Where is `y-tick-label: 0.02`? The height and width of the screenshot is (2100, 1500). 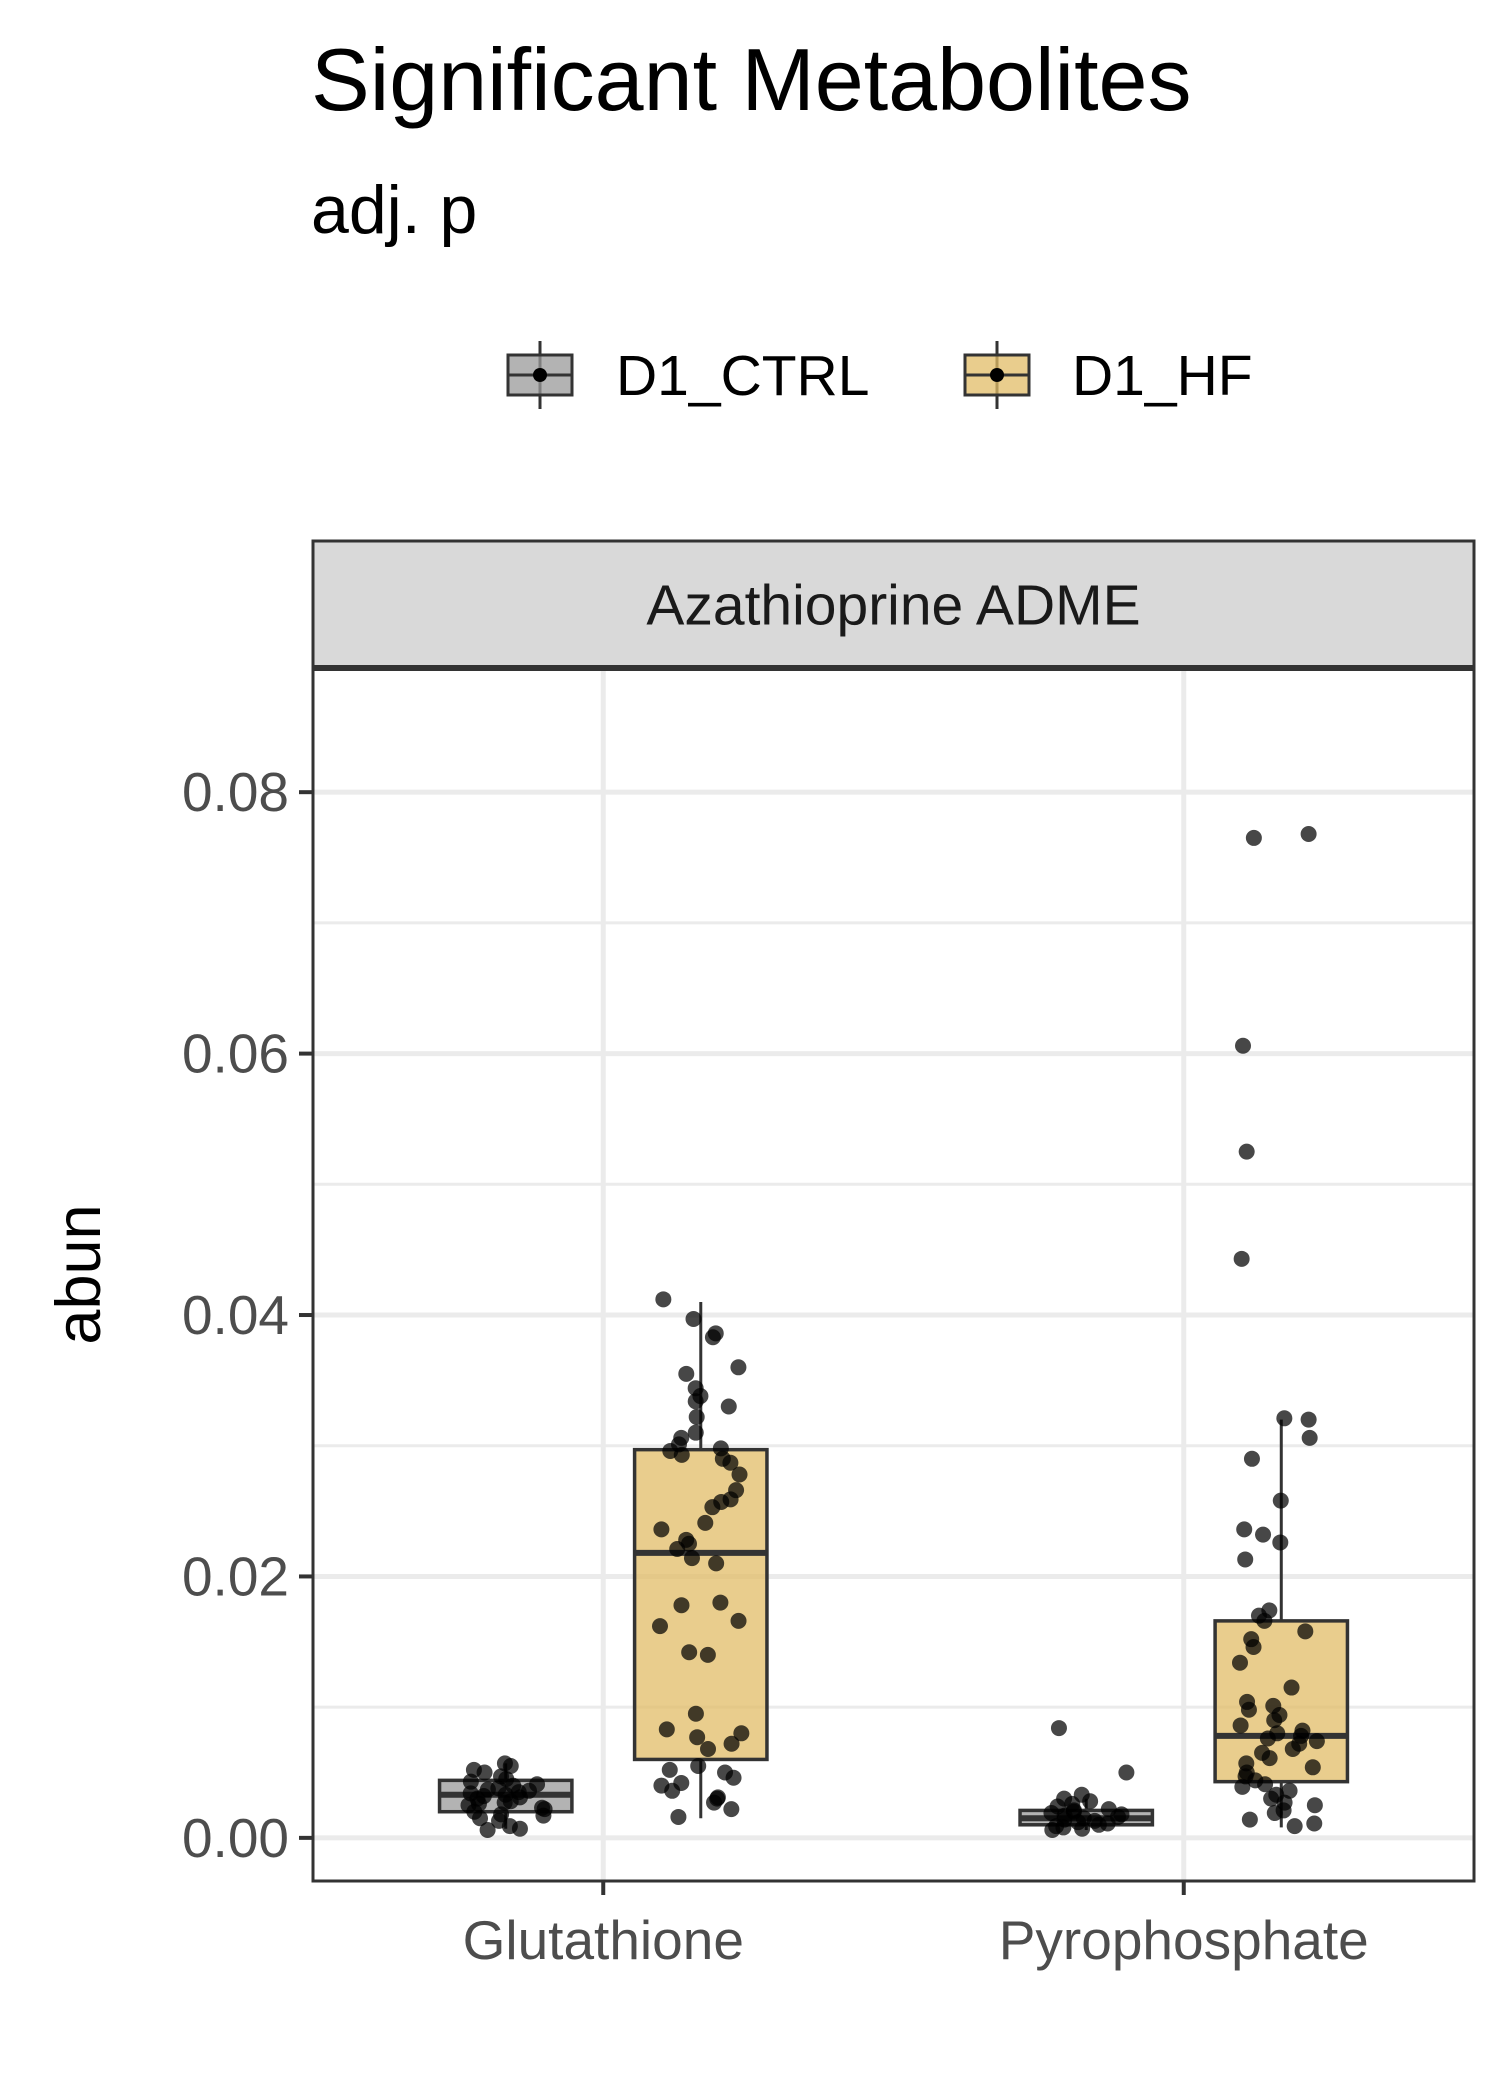
y-tick-label: 0.02 is located at coordinates (235, 1576).